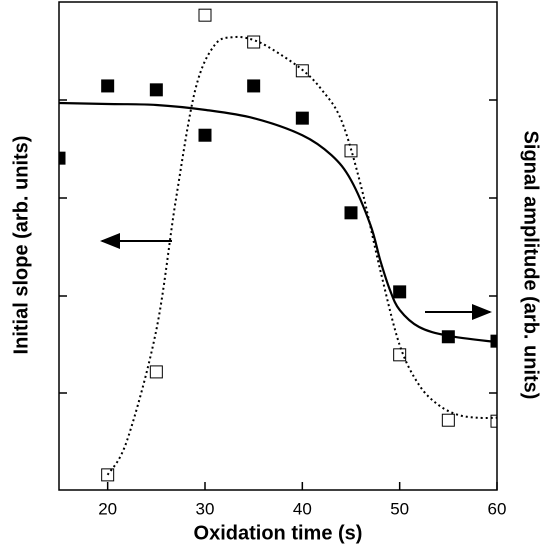  Describe the element at coordinates (278, 533) in the screenshot. I see `x-axis-label: Oxidation time (s)` at that location.